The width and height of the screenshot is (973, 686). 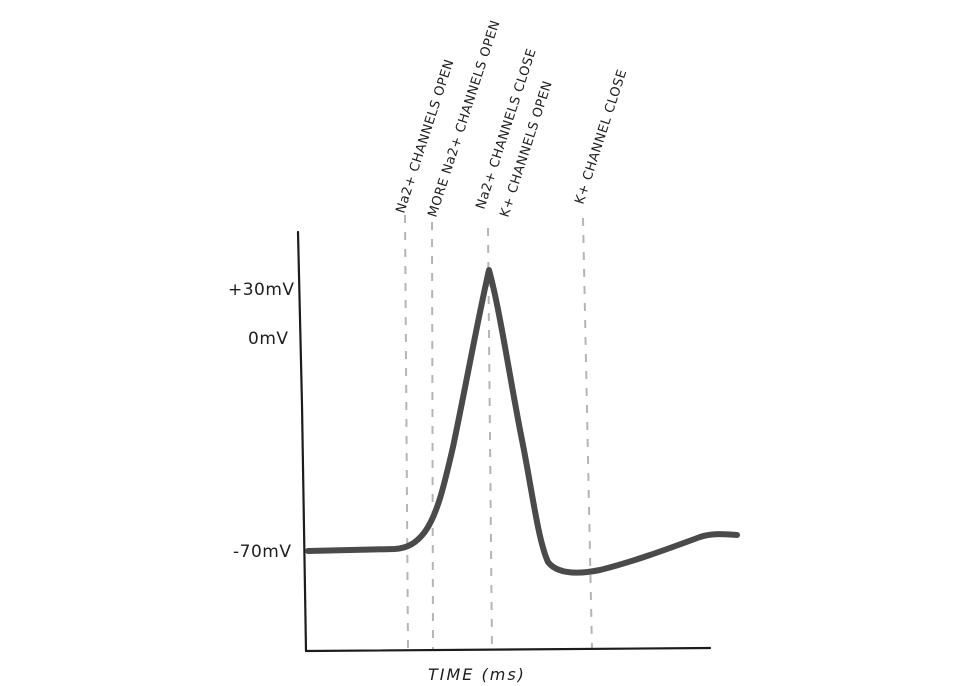 I want to click on guide-k-close, so click(x=587, y=434).